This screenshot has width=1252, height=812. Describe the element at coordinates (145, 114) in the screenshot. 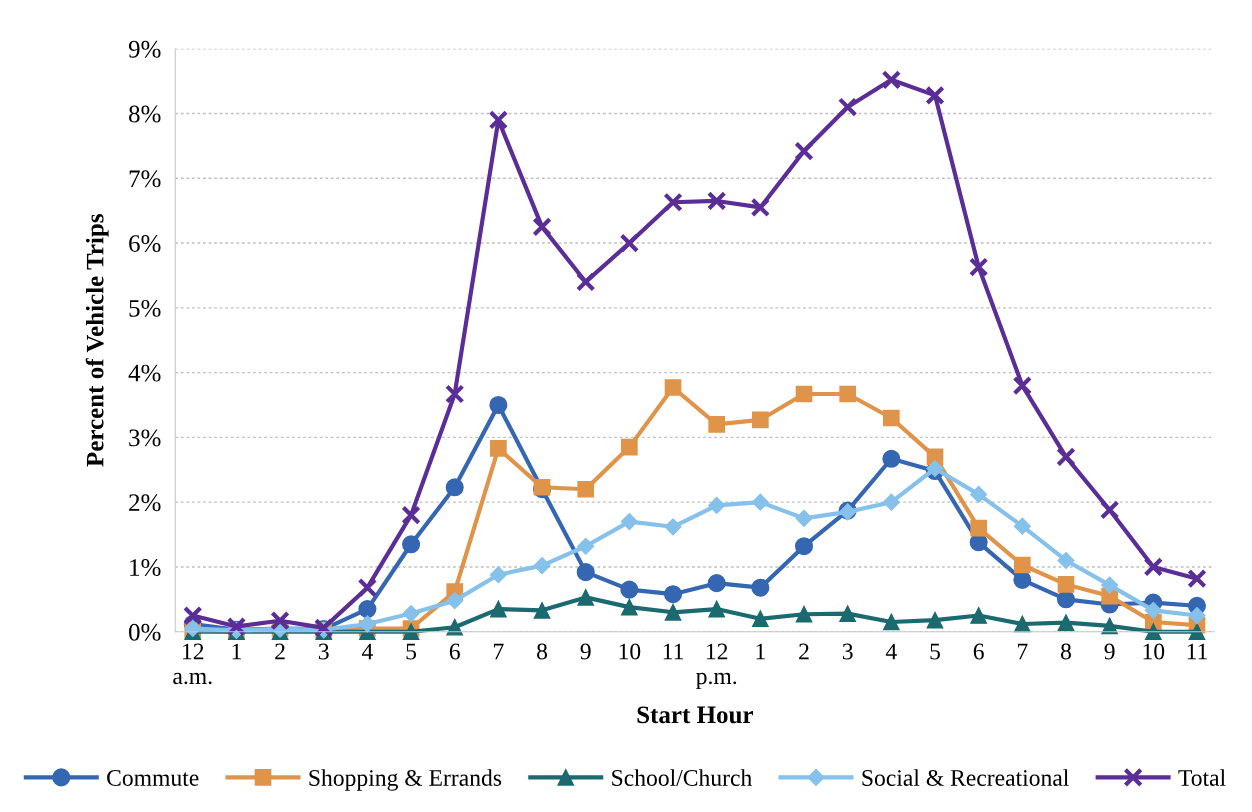

I see `y-tick-label: 8%` at that location.